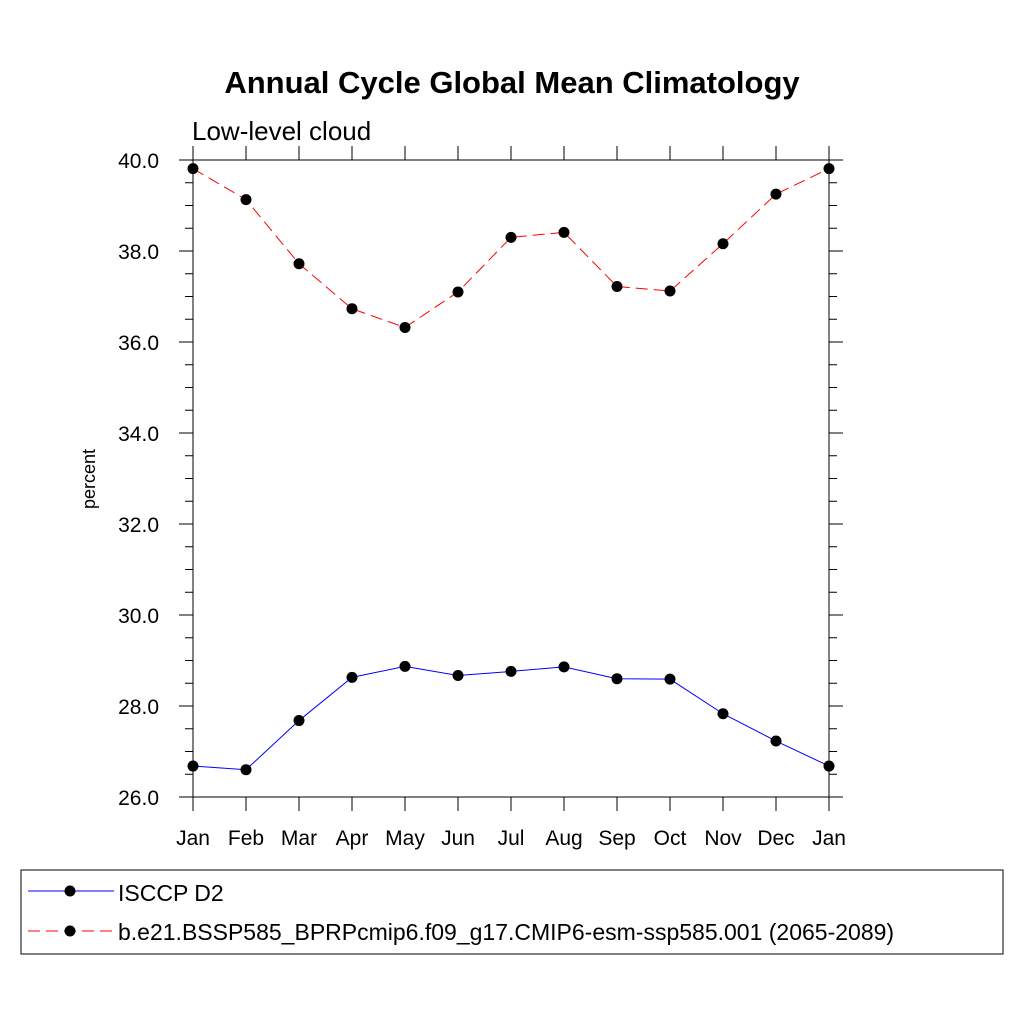  I want to click on y-tick-label: 26.0, so click(138, 798).